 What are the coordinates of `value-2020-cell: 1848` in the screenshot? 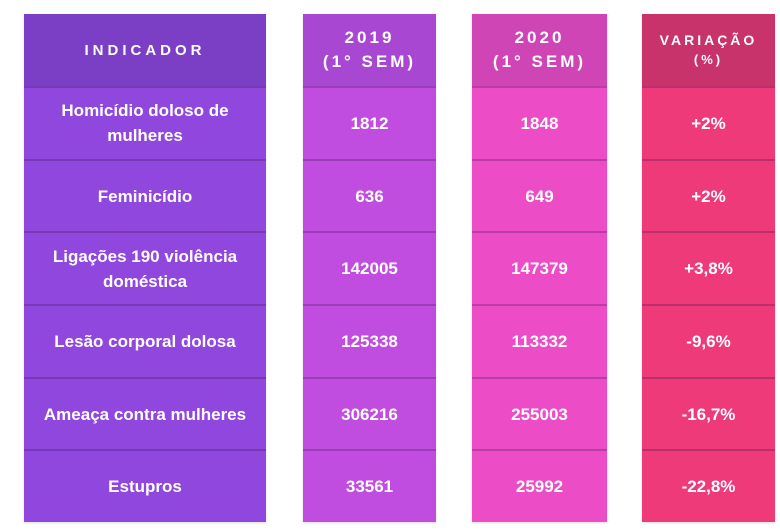 It's located at (539, 122).